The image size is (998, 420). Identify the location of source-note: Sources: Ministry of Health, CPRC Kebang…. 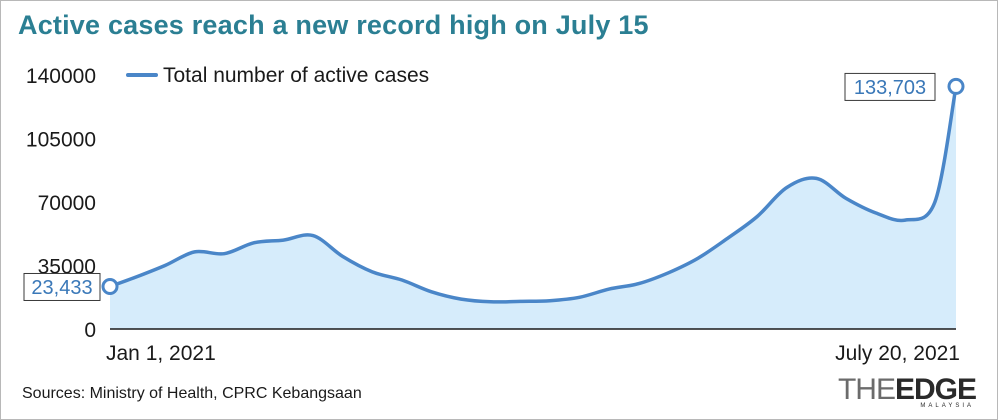
(192, 393).